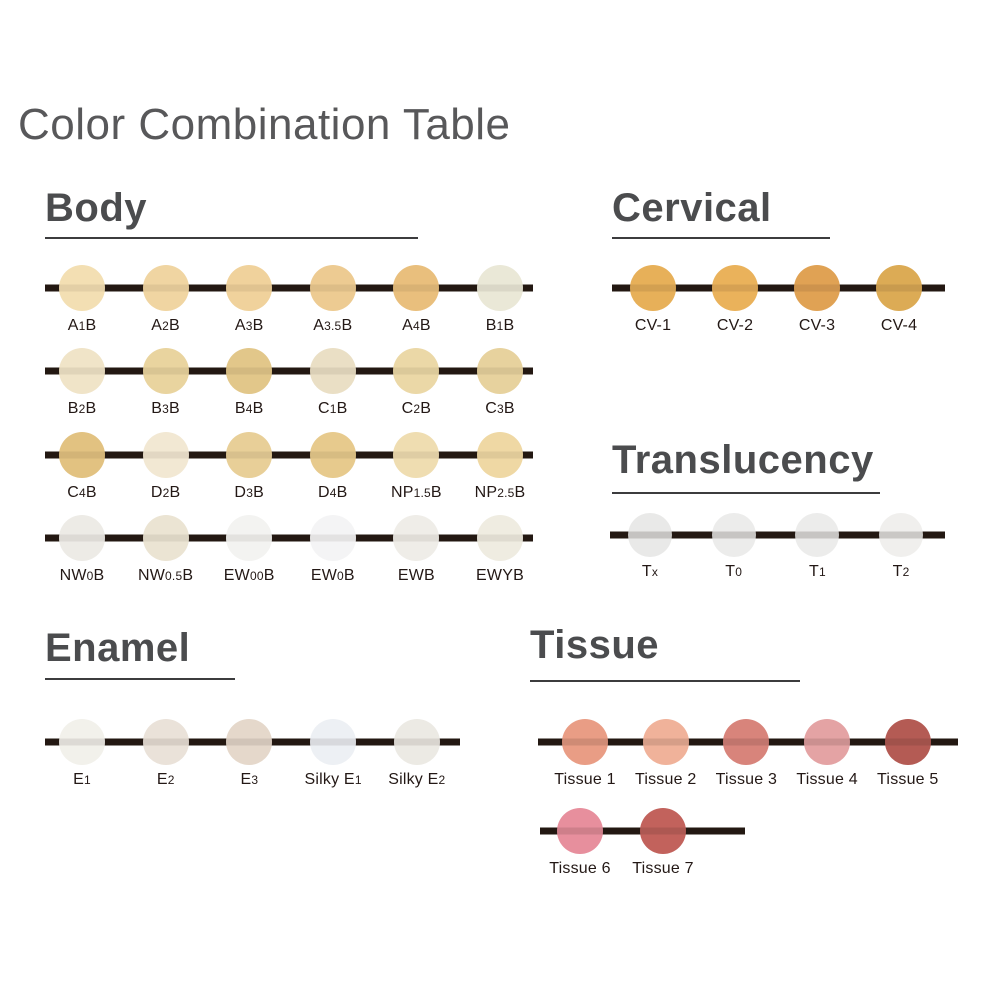 This screenshot has height=1000, width=1000. Describe the element at coordinates (416, 575) in the screenshot. I see `swatch-label: EWB` at that location.